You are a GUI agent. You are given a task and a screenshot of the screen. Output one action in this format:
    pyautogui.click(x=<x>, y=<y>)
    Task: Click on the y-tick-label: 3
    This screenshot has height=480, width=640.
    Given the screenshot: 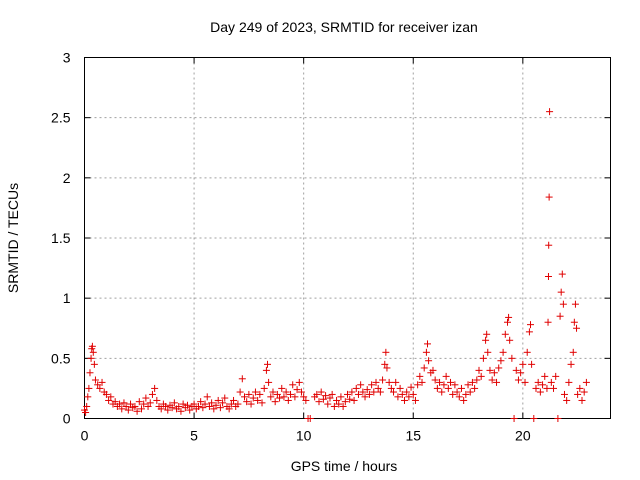 What is the action you would take?
    pyautogui.click(x=67, y=58)
    